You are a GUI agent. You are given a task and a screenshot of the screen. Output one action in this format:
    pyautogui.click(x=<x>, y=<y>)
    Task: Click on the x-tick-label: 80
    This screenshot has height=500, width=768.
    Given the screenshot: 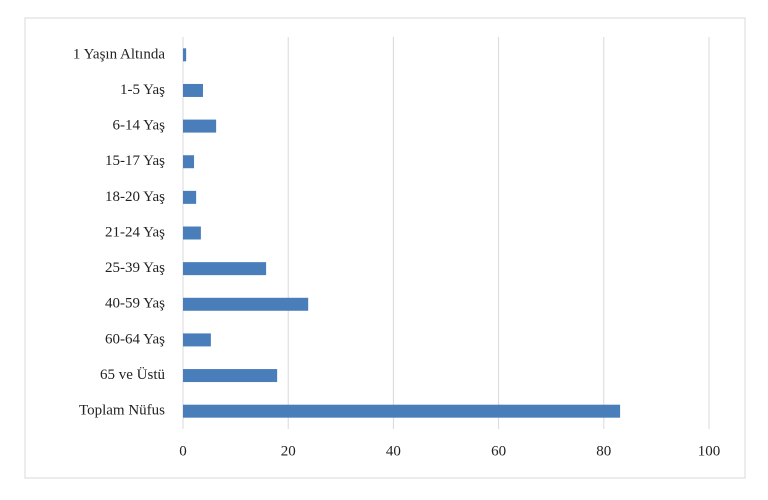 What is the action you would take?
    pyautogui.click(x=603, y=451)
    